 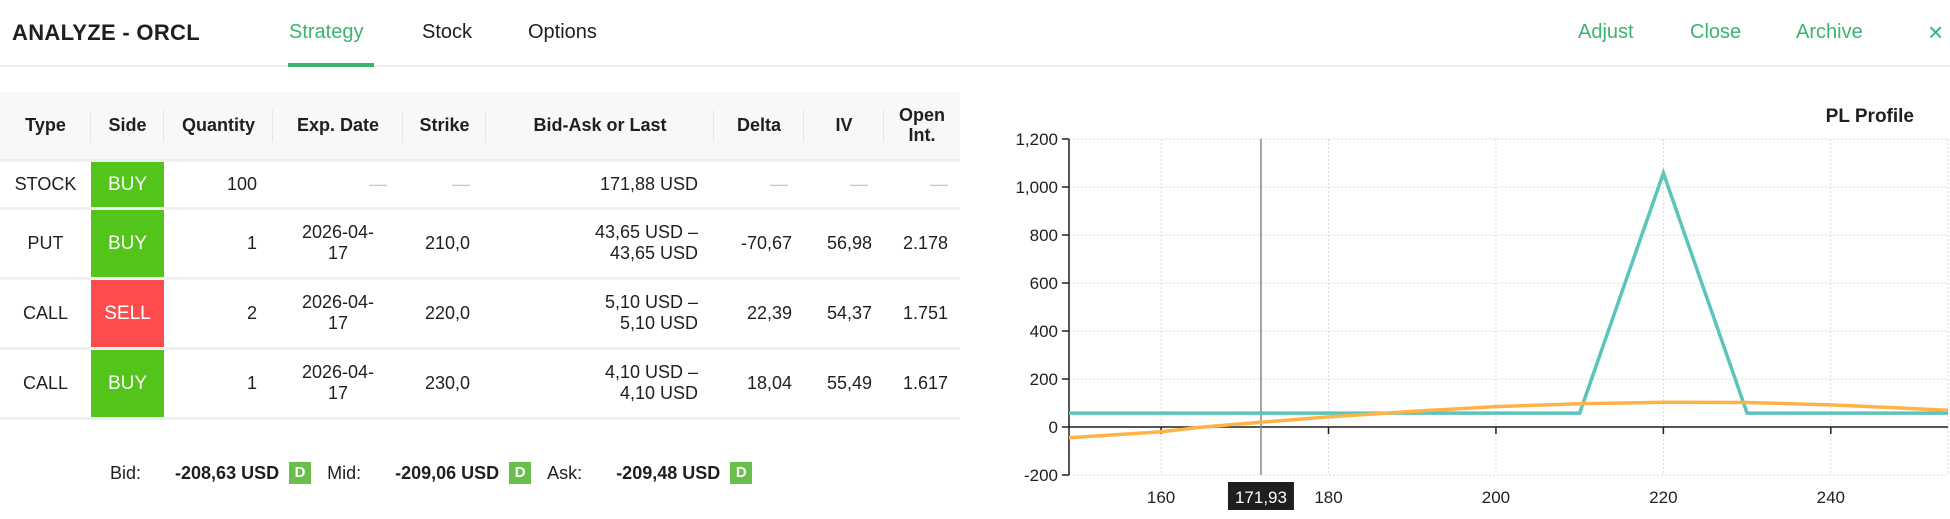 I want to click on cell-type: STOCK, so click(x=45, y=183).